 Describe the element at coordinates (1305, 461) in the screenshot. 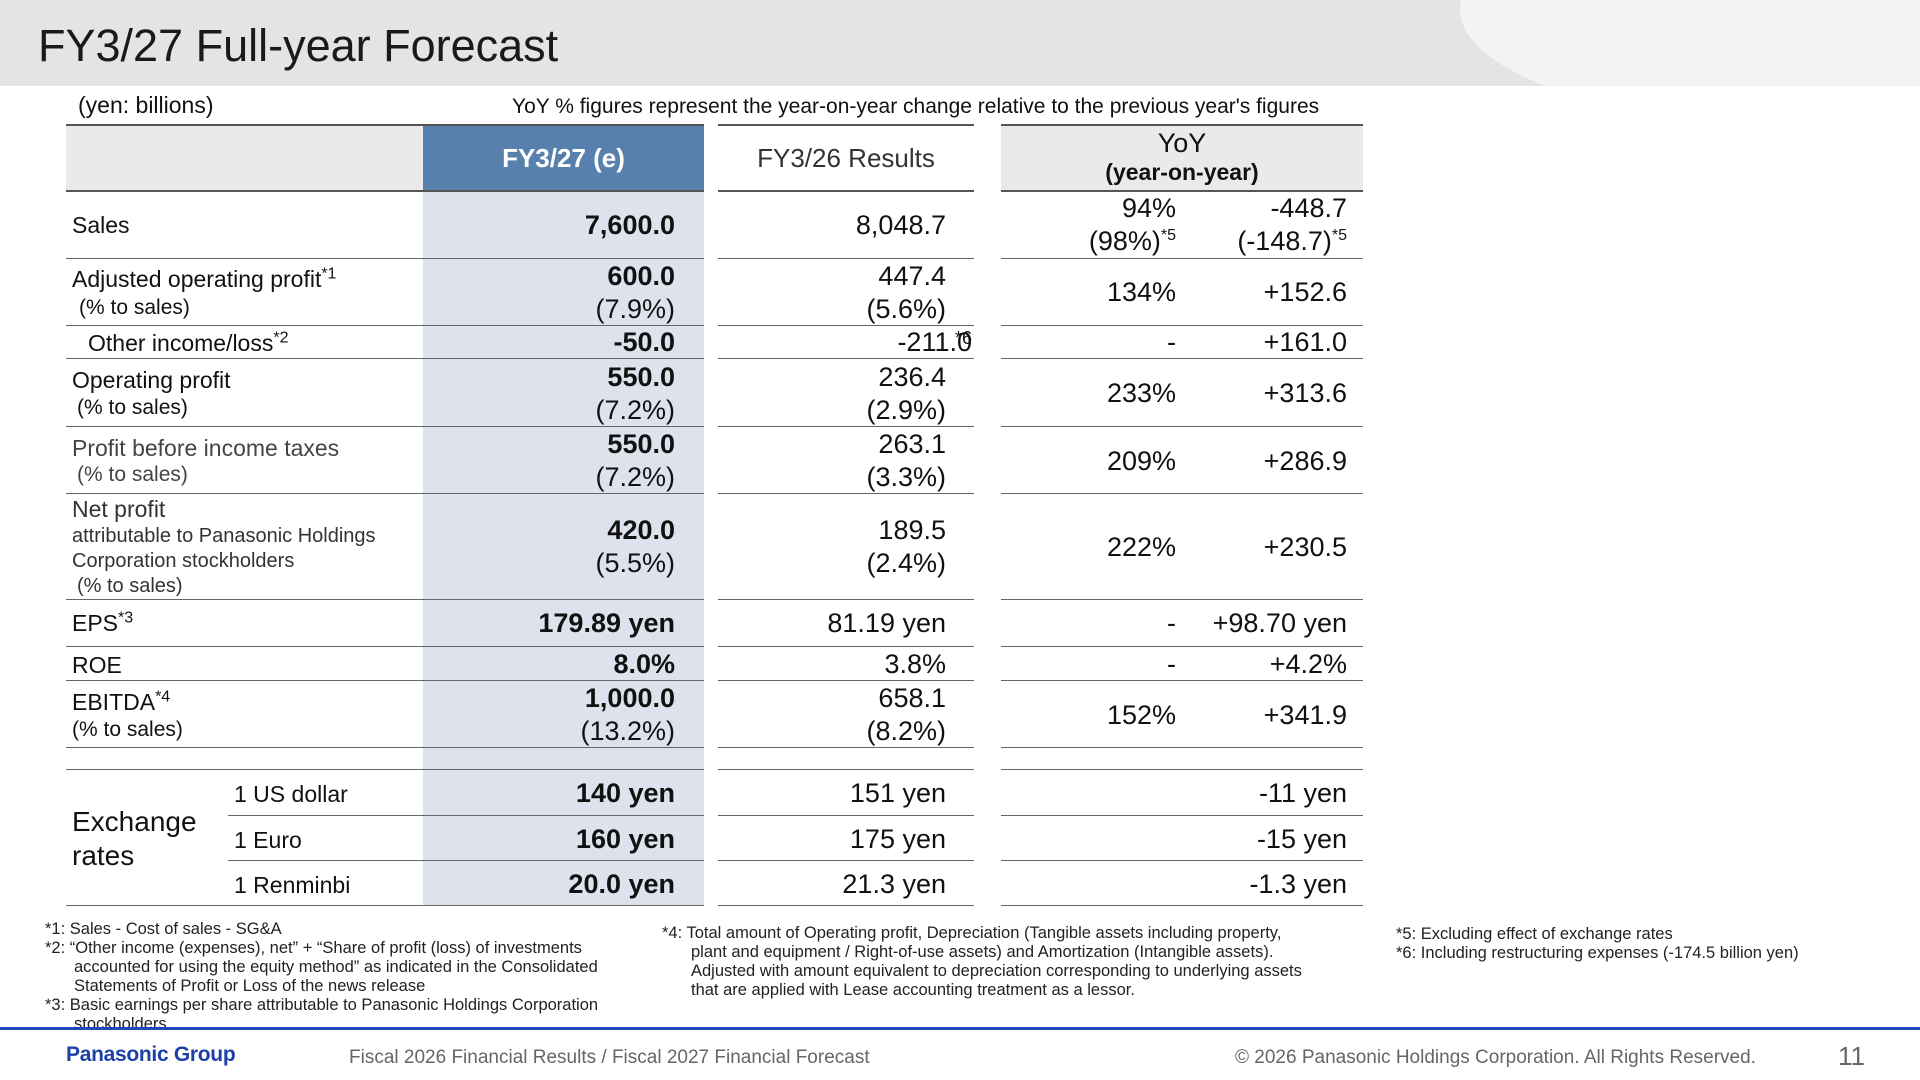

I see `yoy-amount: +286.9` at that location.